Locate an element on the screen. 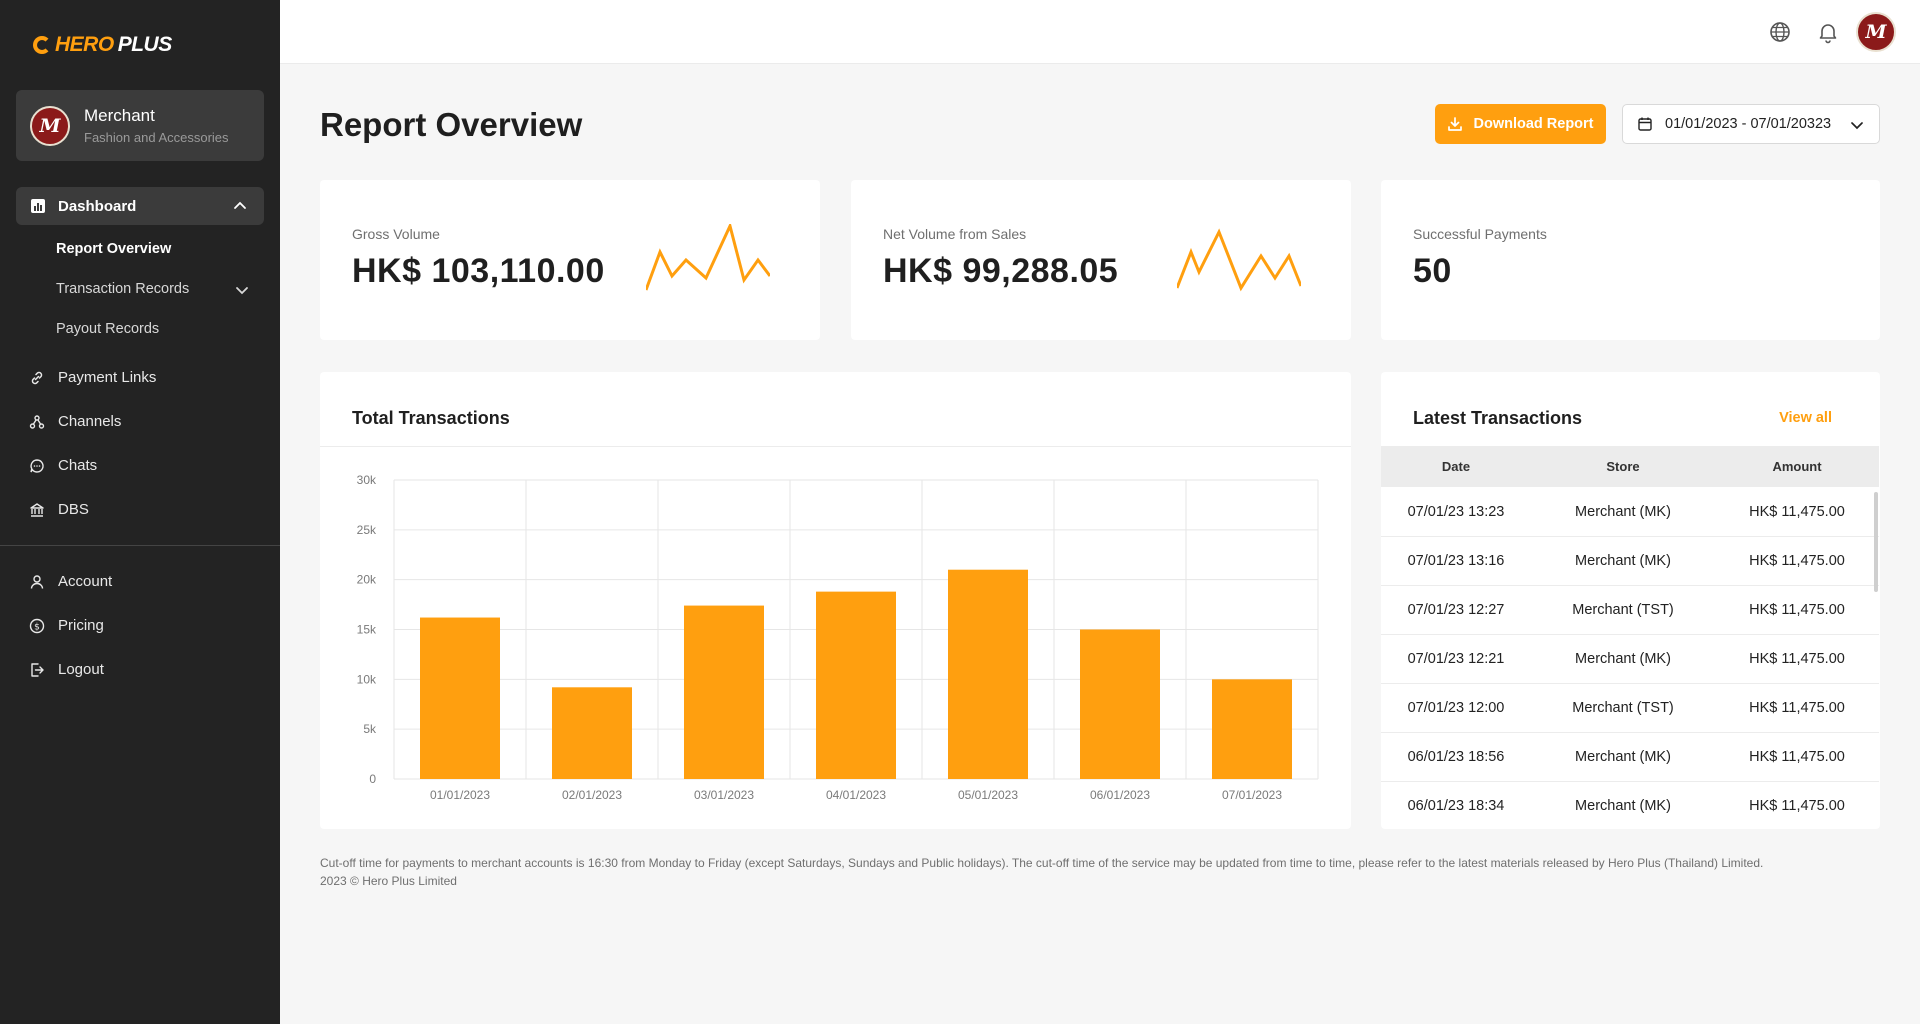  view-all-link: View all is located at coordinates (1805, 418).